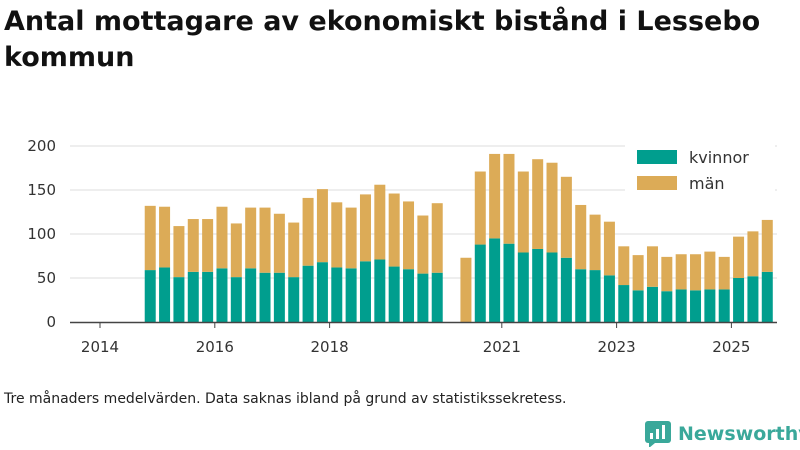 The width and height of the screenshot is (800, 450). What do you see at coordinates (731, 347) in the screenshot?
I see `x-tick-label: 2025` at bounding box center [731, 347].